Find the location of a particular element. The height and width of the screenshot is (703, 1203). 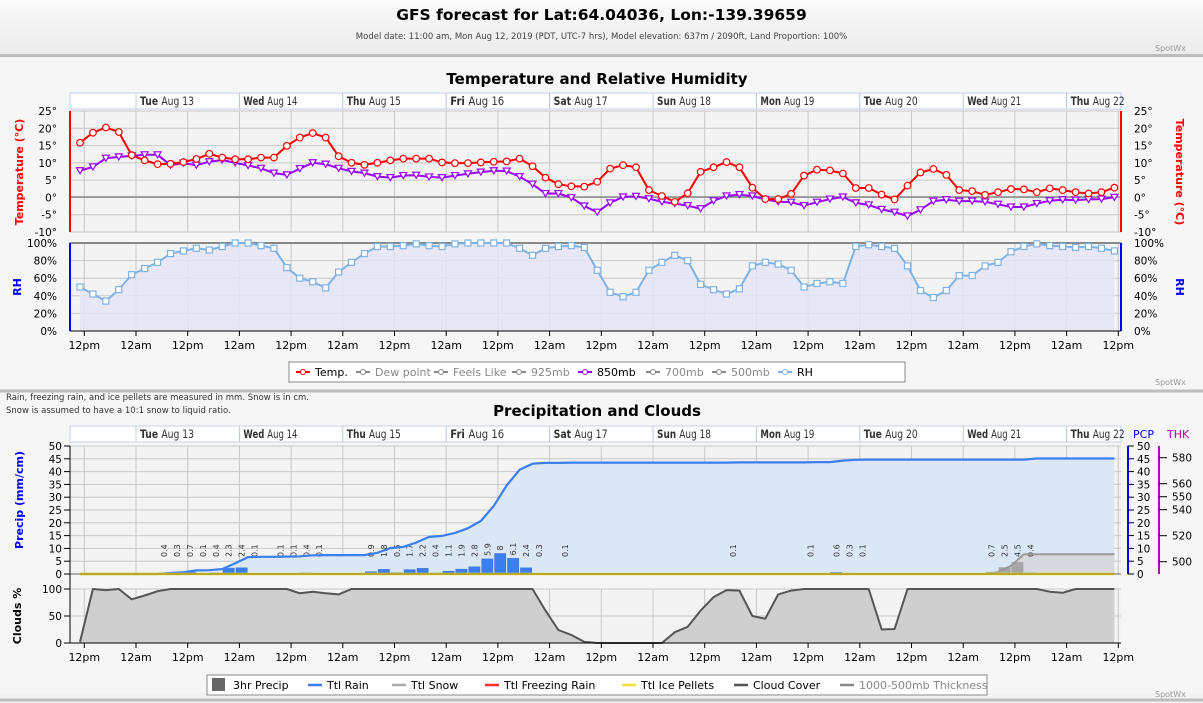

legend-item: 3hr Precip is located at coordinates (261, 685).